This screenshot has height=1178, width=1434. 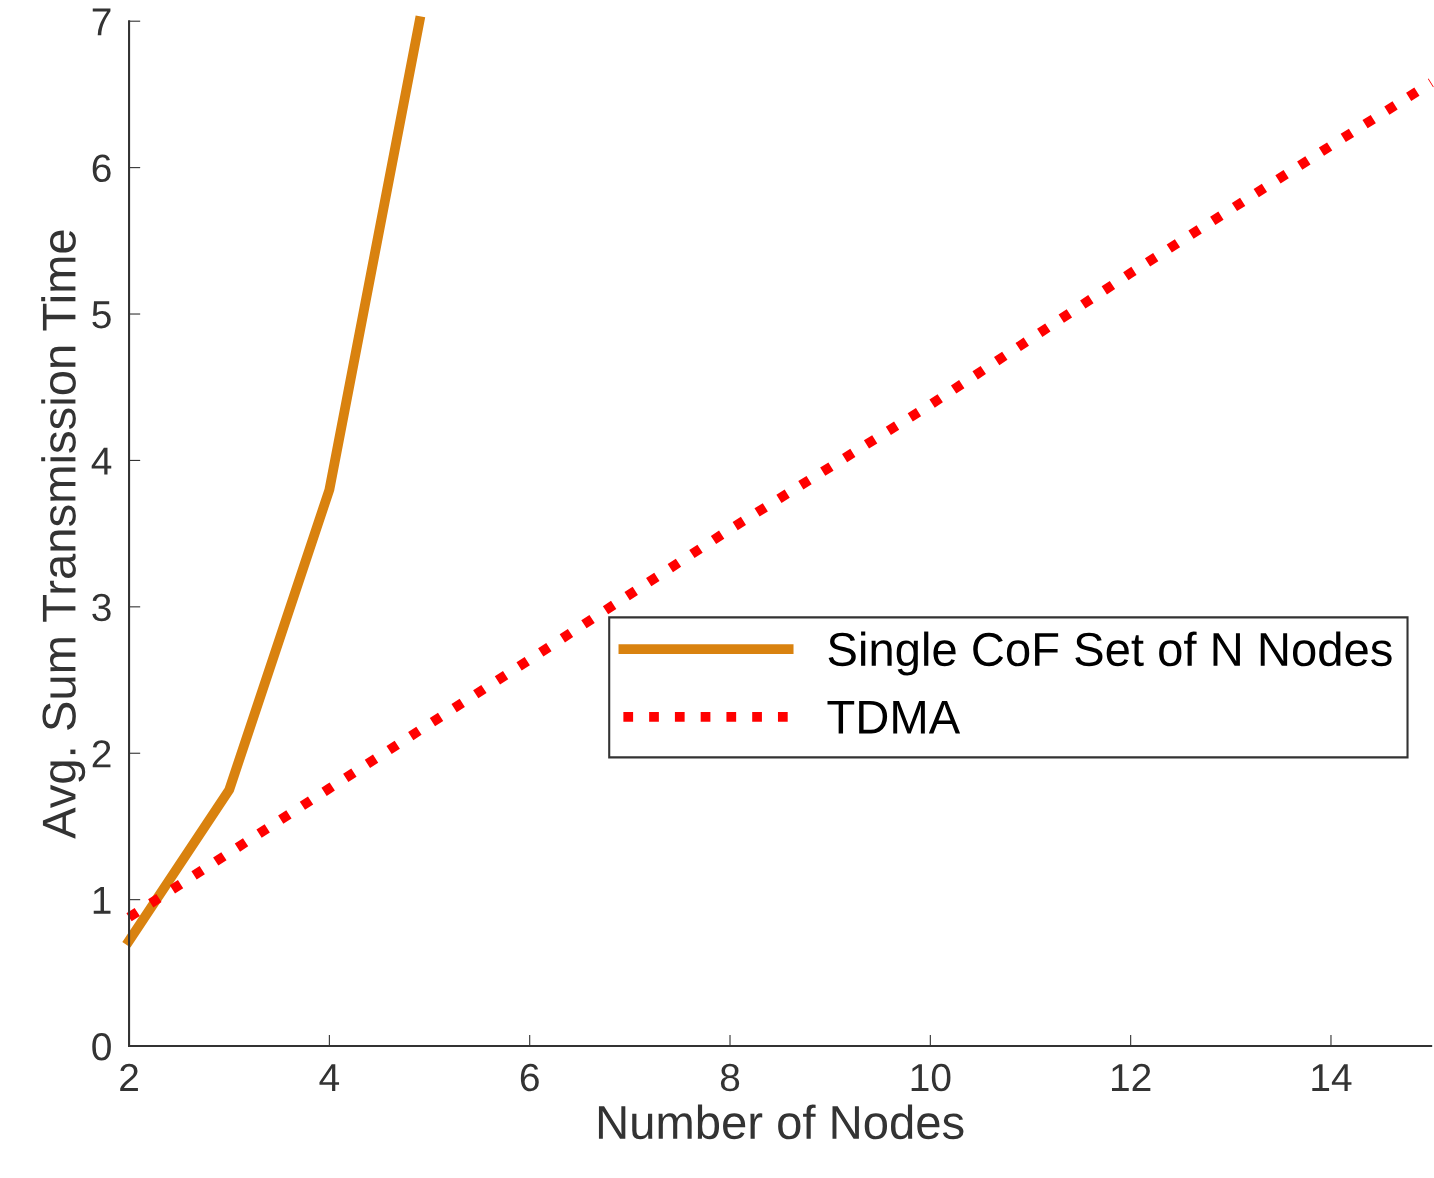 What do you see at coordinates (101, 461) in the screenshot?
I see `y-tick-label: 4` at bounding box center [101, 461].